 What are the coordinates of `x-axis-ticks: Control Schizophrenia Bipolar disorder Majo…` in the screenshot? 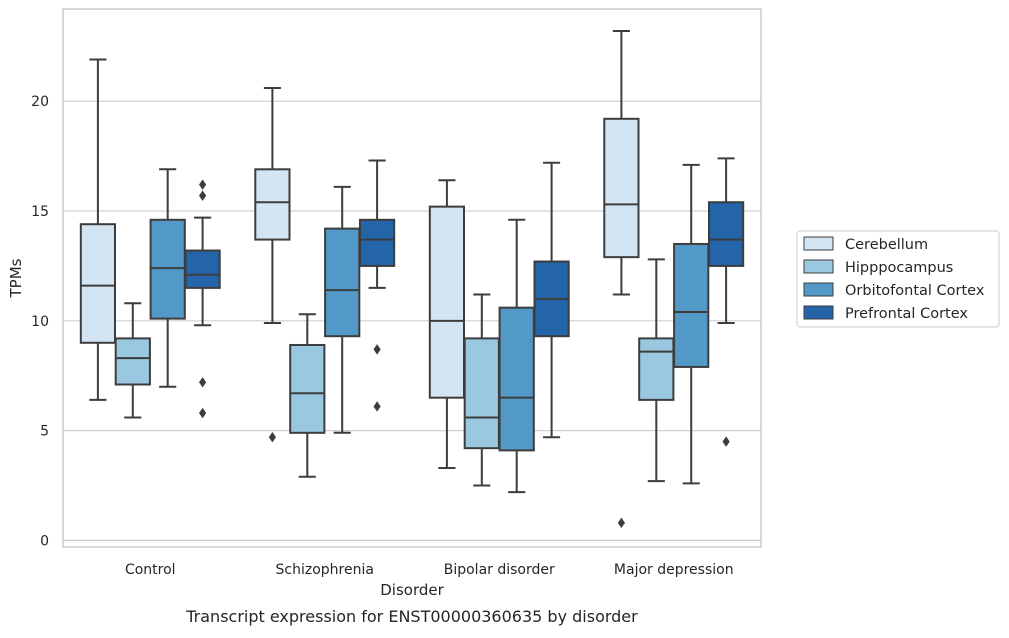 It's located at (429, 570).